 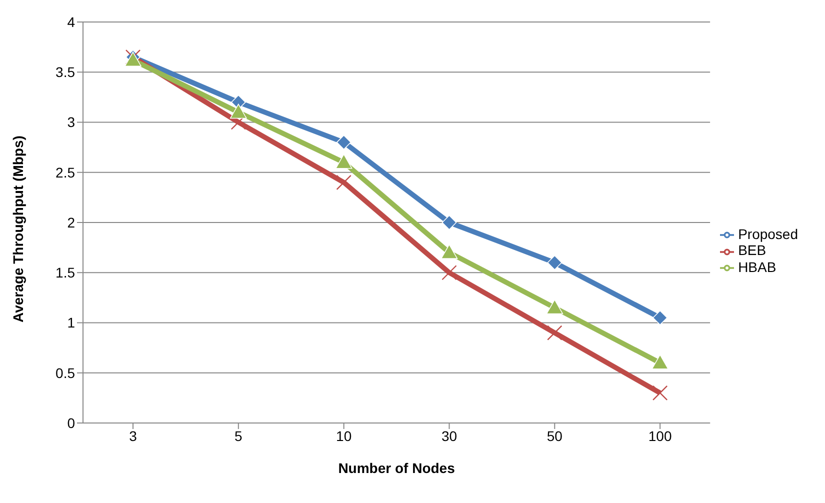 I want to click on y-tick-label: 3.5, so click(x=66, y=72).